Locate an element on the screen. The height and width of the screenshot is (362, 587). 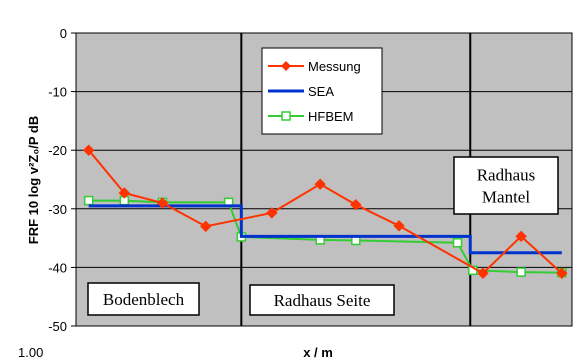
y-tick-label: 0 is located at coordinates (63, 33).